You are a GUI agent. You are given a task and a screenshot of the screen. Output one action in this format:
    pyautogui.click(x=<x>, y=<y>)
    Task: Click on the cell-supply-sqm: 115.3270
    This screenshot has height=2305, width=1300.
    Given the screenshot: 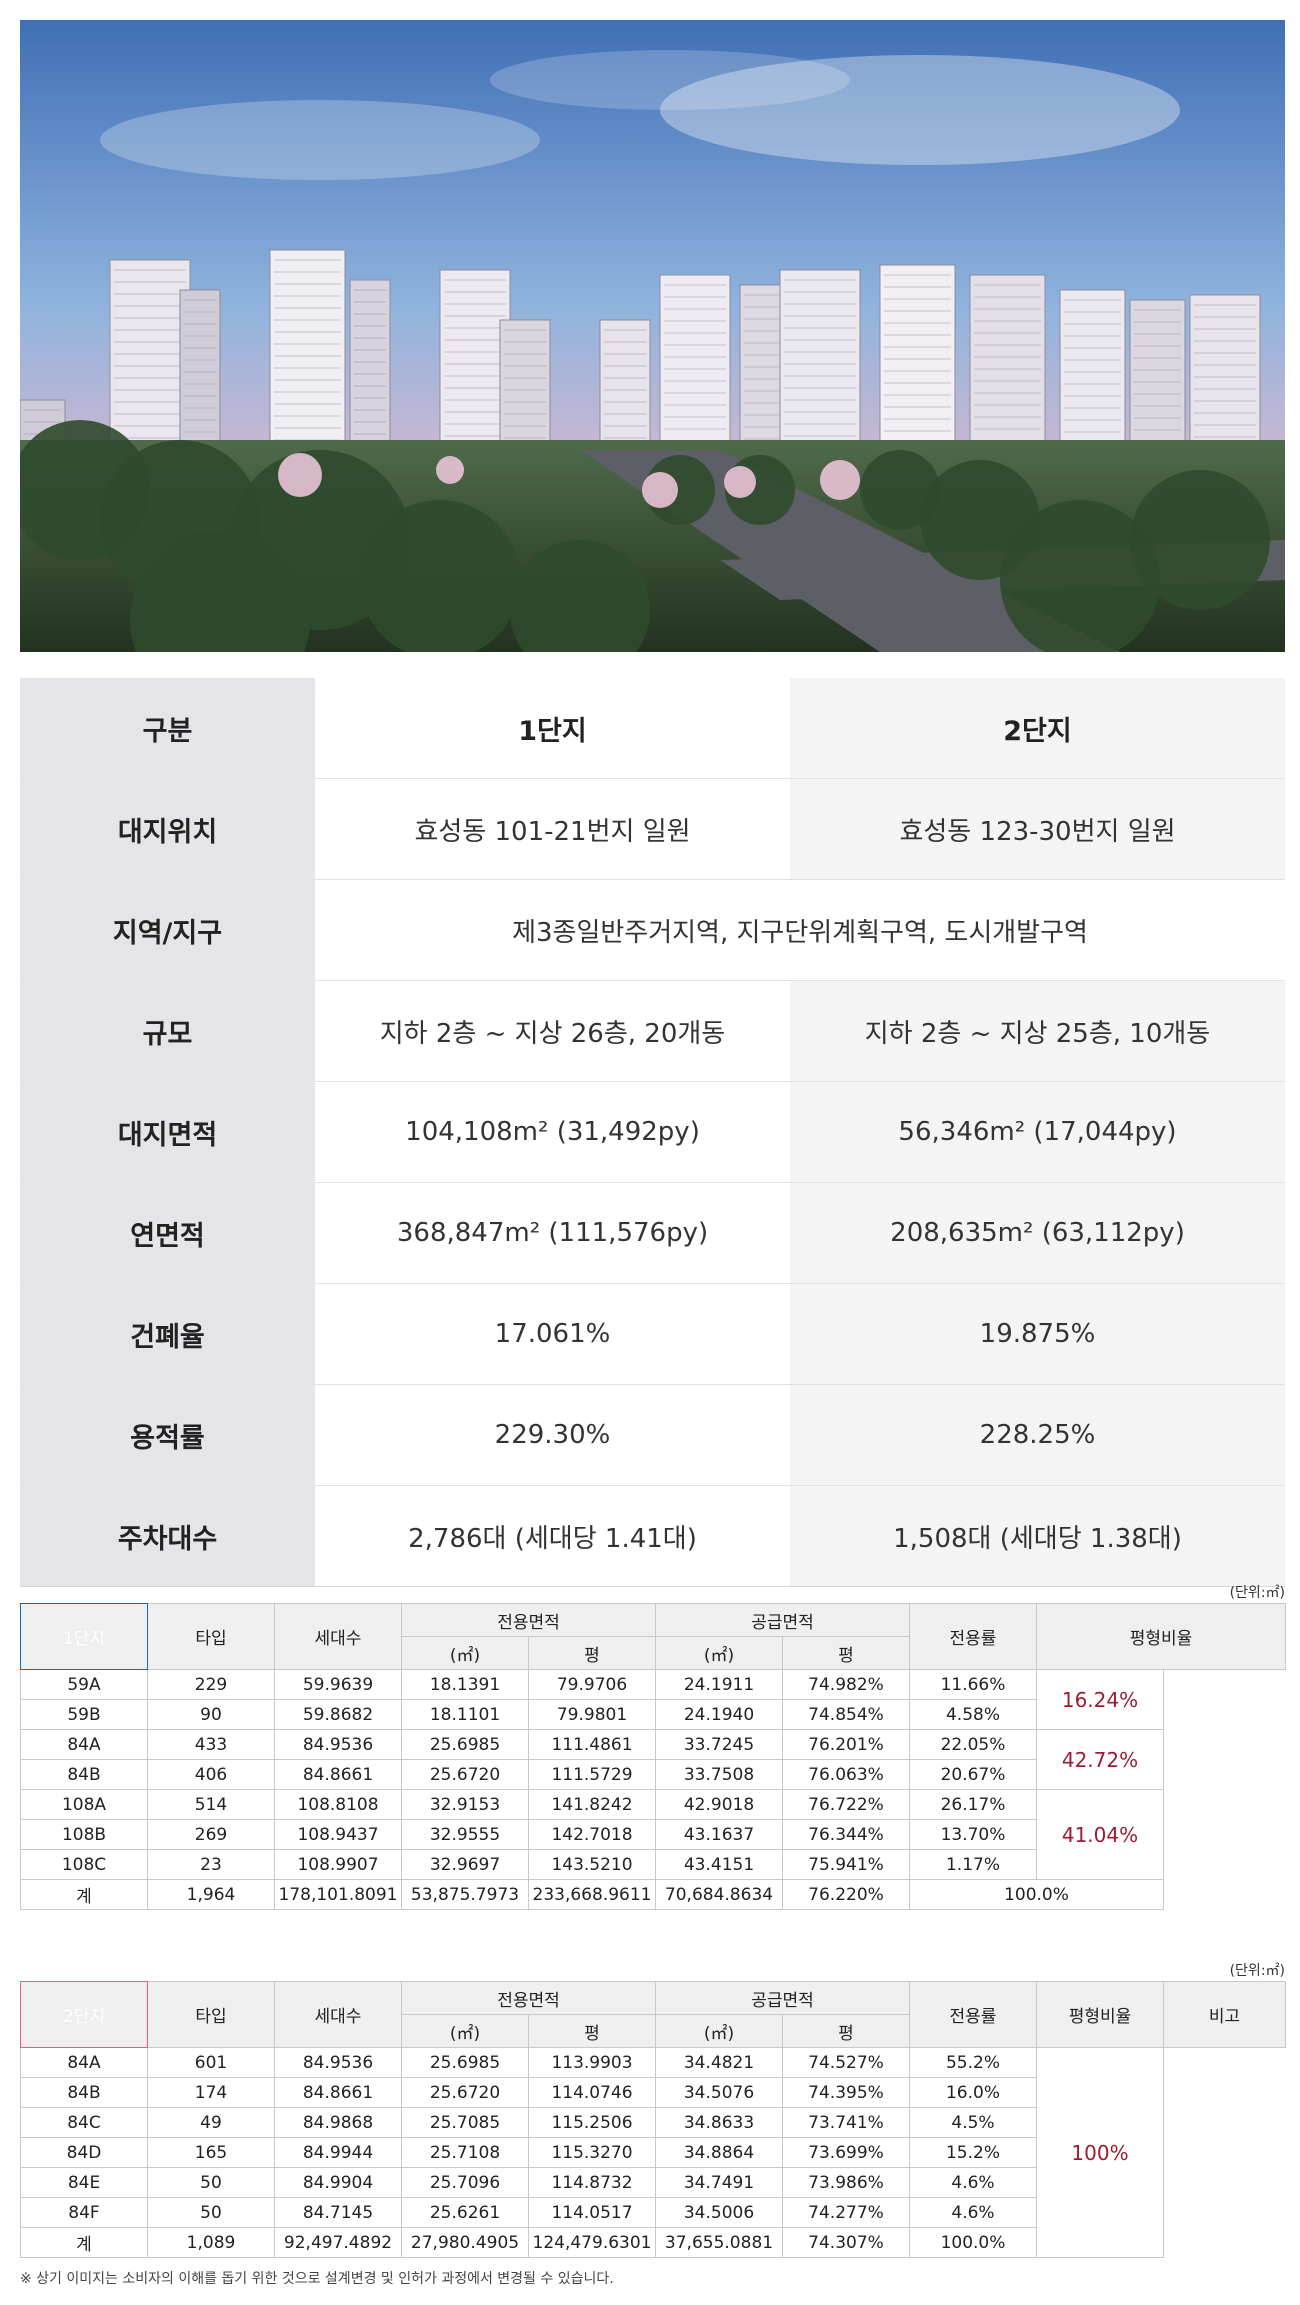 What is the action you would take?
    pyautogui.click(x=592, y=2152)
    